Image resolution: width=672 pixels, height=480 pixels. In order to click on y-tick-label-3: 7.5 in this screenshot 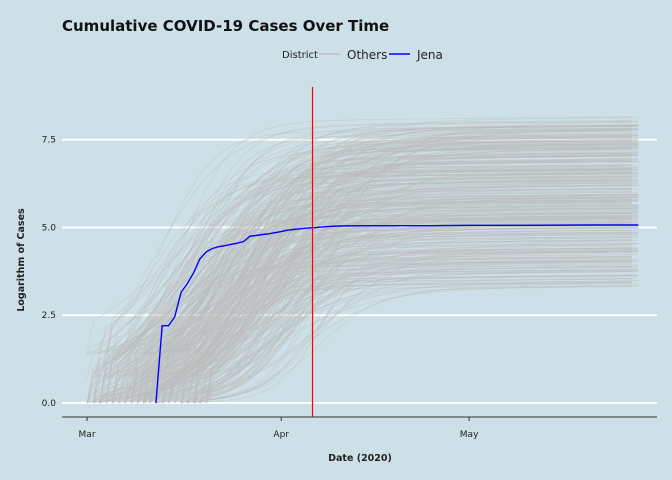, I will do `click(49, 141)`.